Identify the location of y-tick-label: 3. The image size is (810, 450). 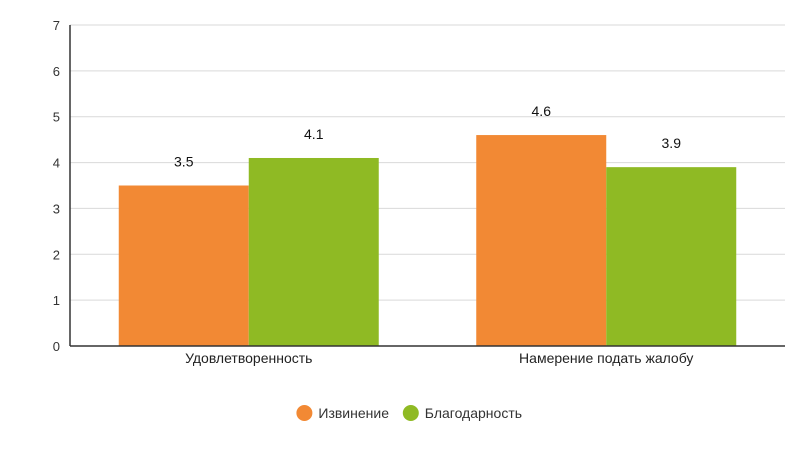
(56, 208).